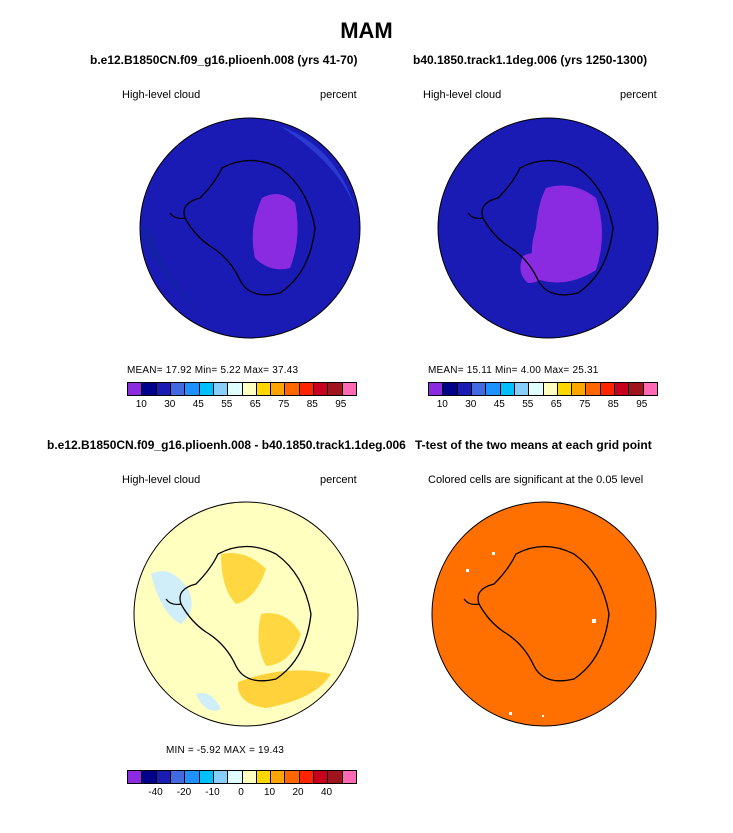 This screenshot has height=833, width=733. Describe the element at coordinates (155, 792) in the screenshot. I see `tick: -40` at that location.